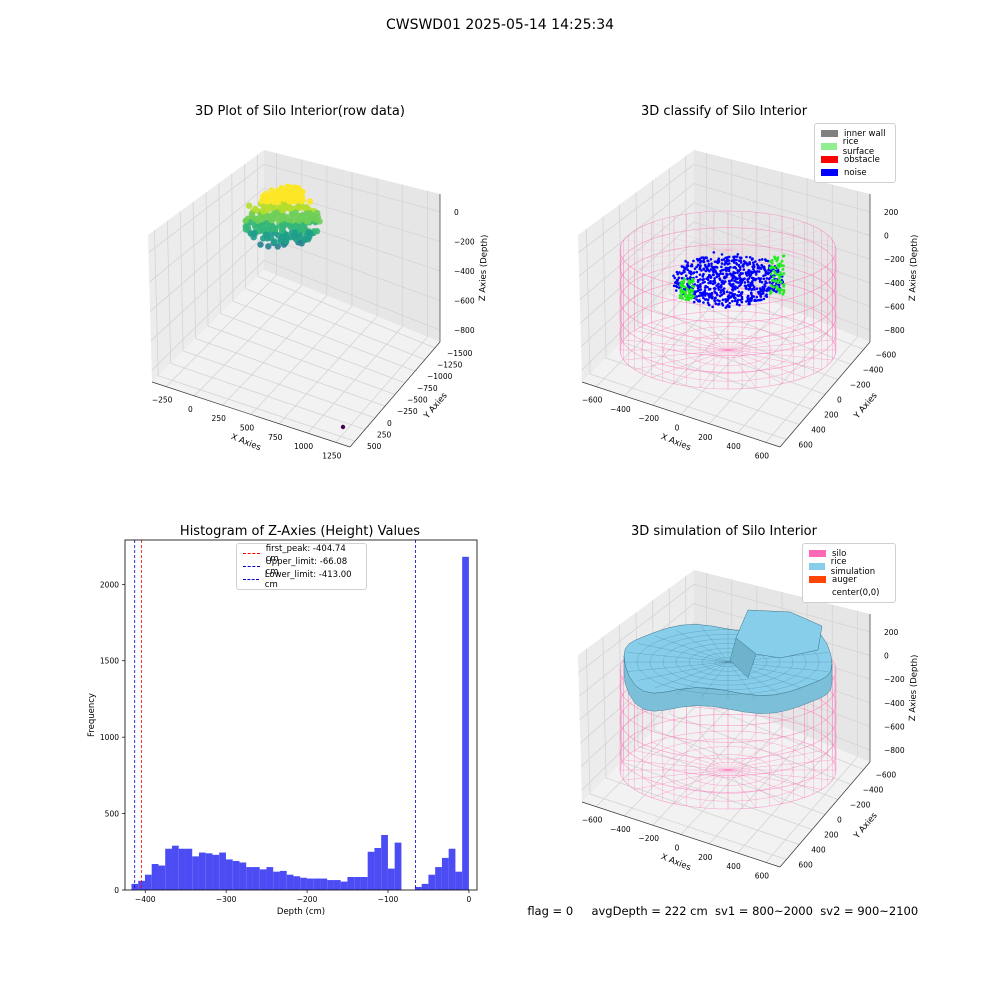 This screenshot has width=1000, height=1000. I want to click on legend-item: Lower_limit: -413.00 cm, so click(301, 580).